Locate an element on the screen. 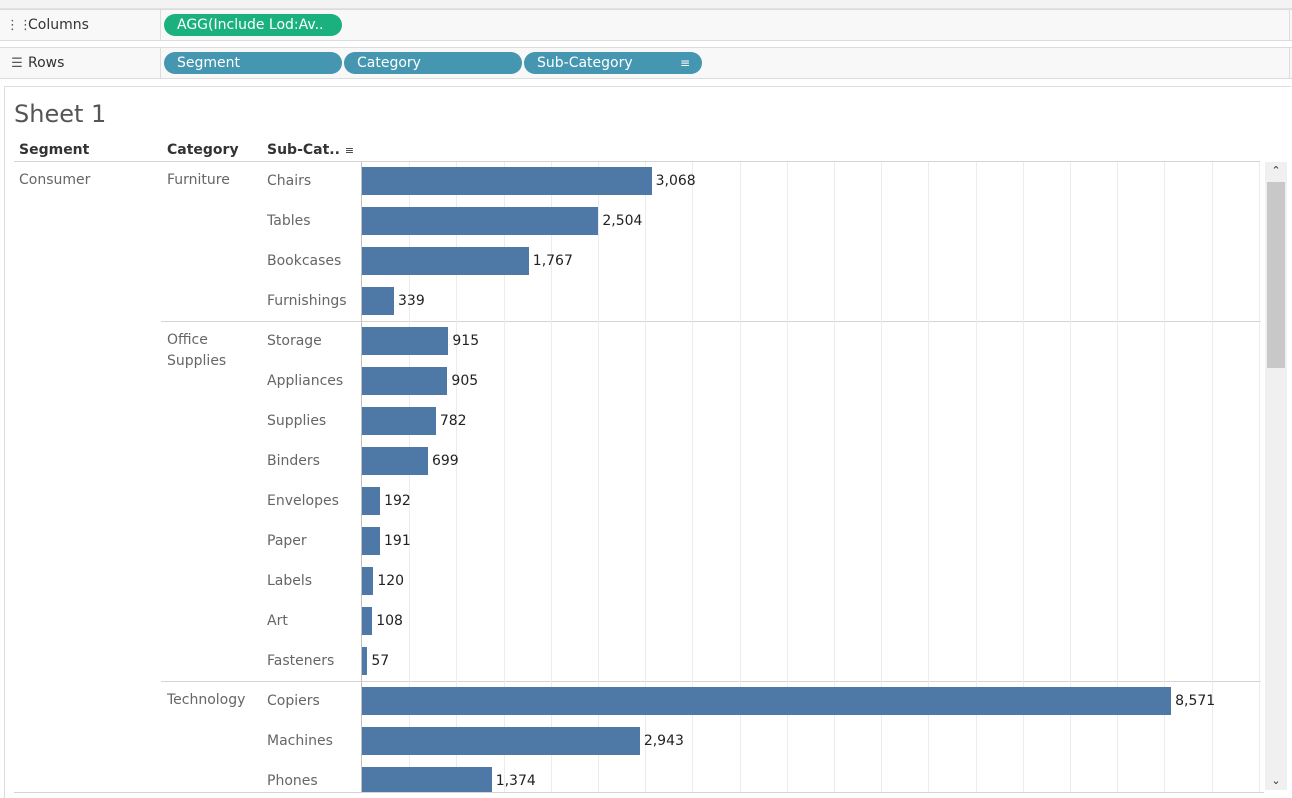 This screenshot has width=1292, height=798. bar-value-label: 2,504 is located at coordinates (622, 221).